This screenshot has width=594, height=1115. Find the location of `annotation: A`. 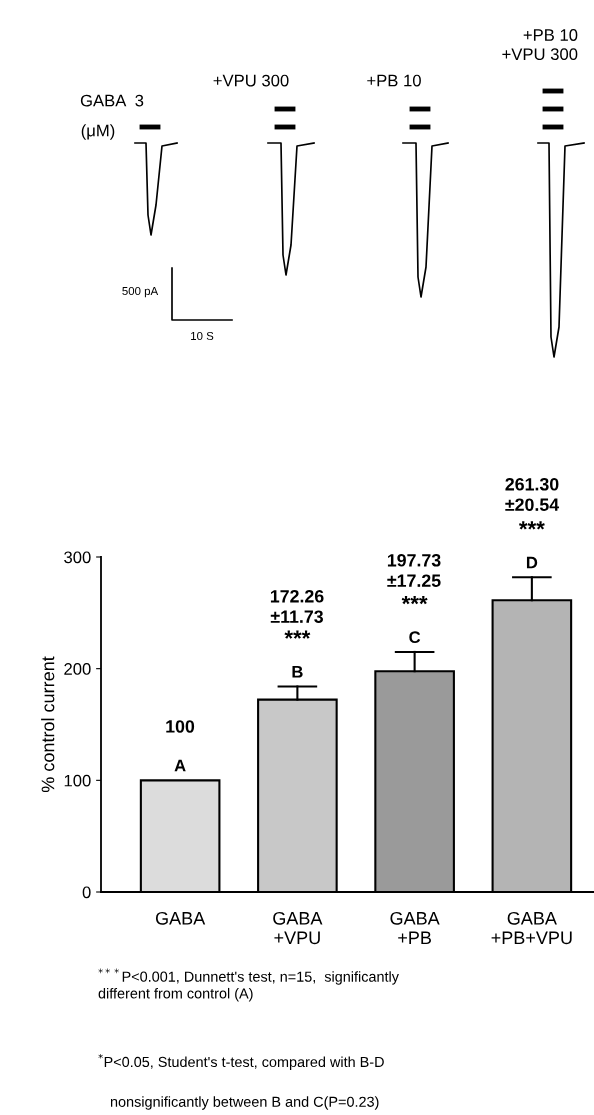

annotation: A is located at coordinates (180, 765).